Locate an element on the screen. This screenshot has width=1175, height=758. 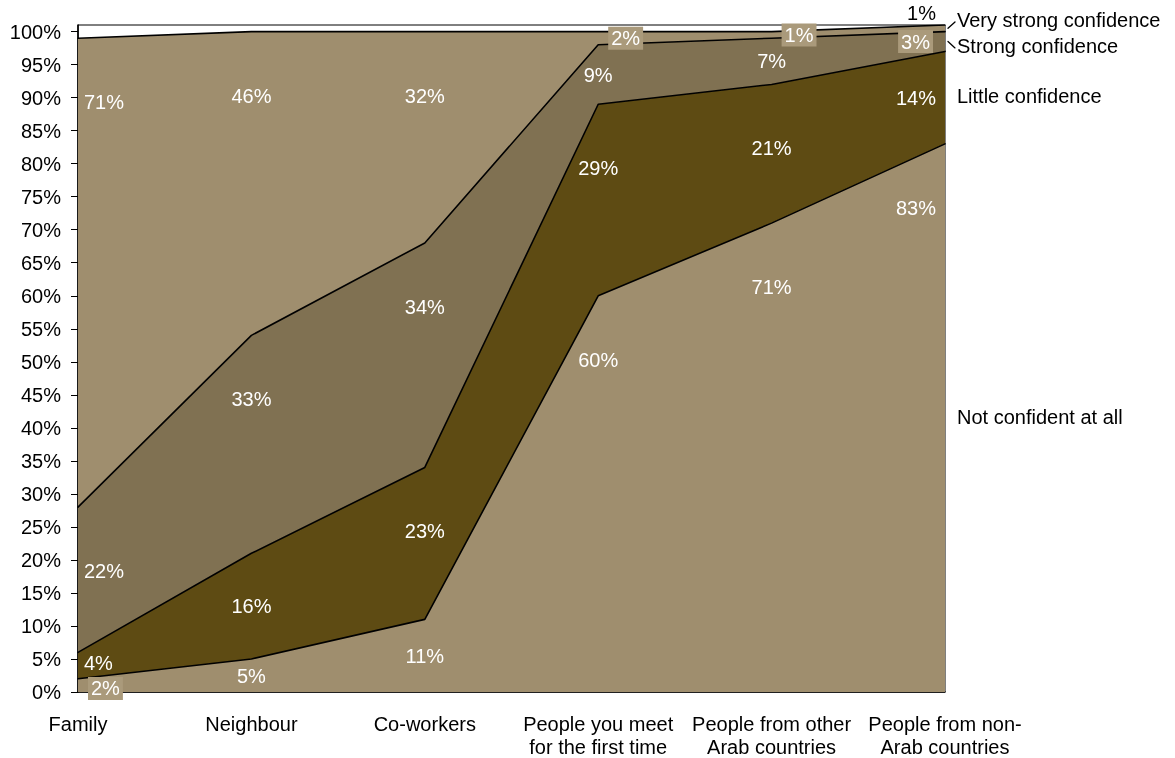
y-tick-label: 55% is located at coordinates (41, 328).